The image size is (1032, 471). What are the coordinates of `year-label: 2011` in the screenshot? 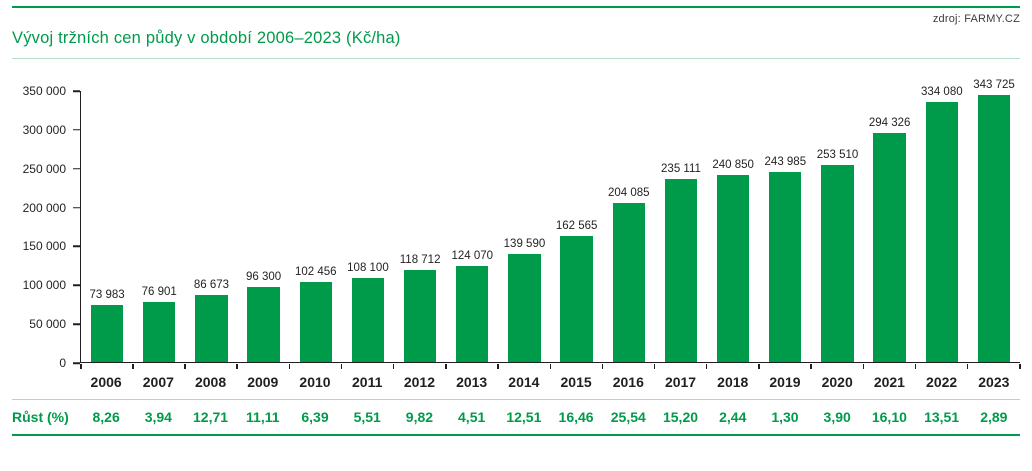 It's located at (367, 382).